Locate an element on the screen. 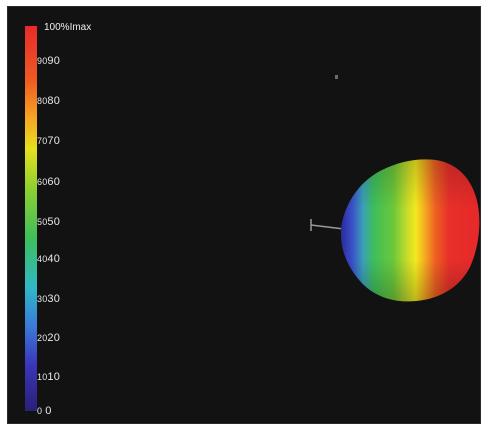 The width and height of the screenshot is (489, 427). tick-label-80: 8080 is located at coordinates (49, 101).